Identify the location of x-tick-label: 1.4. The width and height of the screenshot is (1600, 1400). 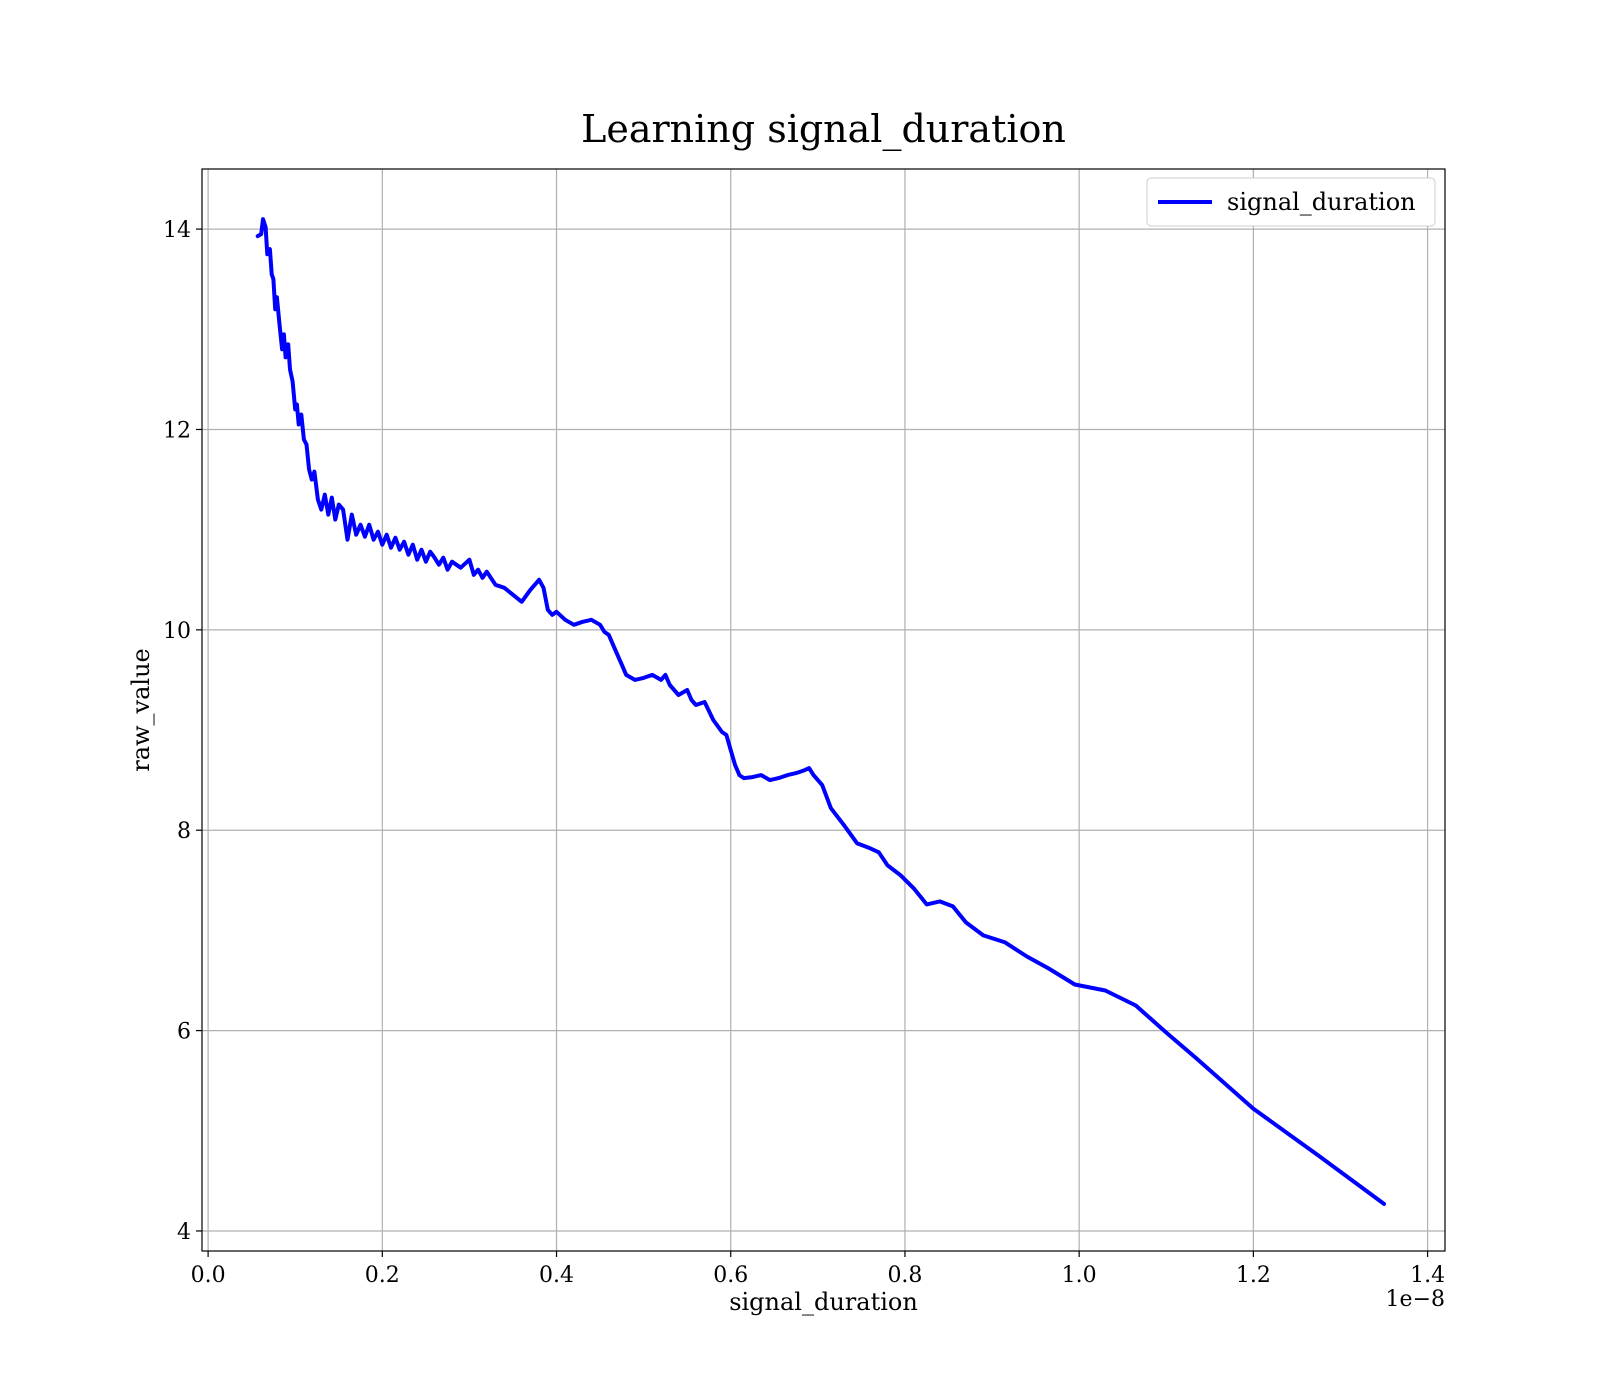
(1427, 1275).